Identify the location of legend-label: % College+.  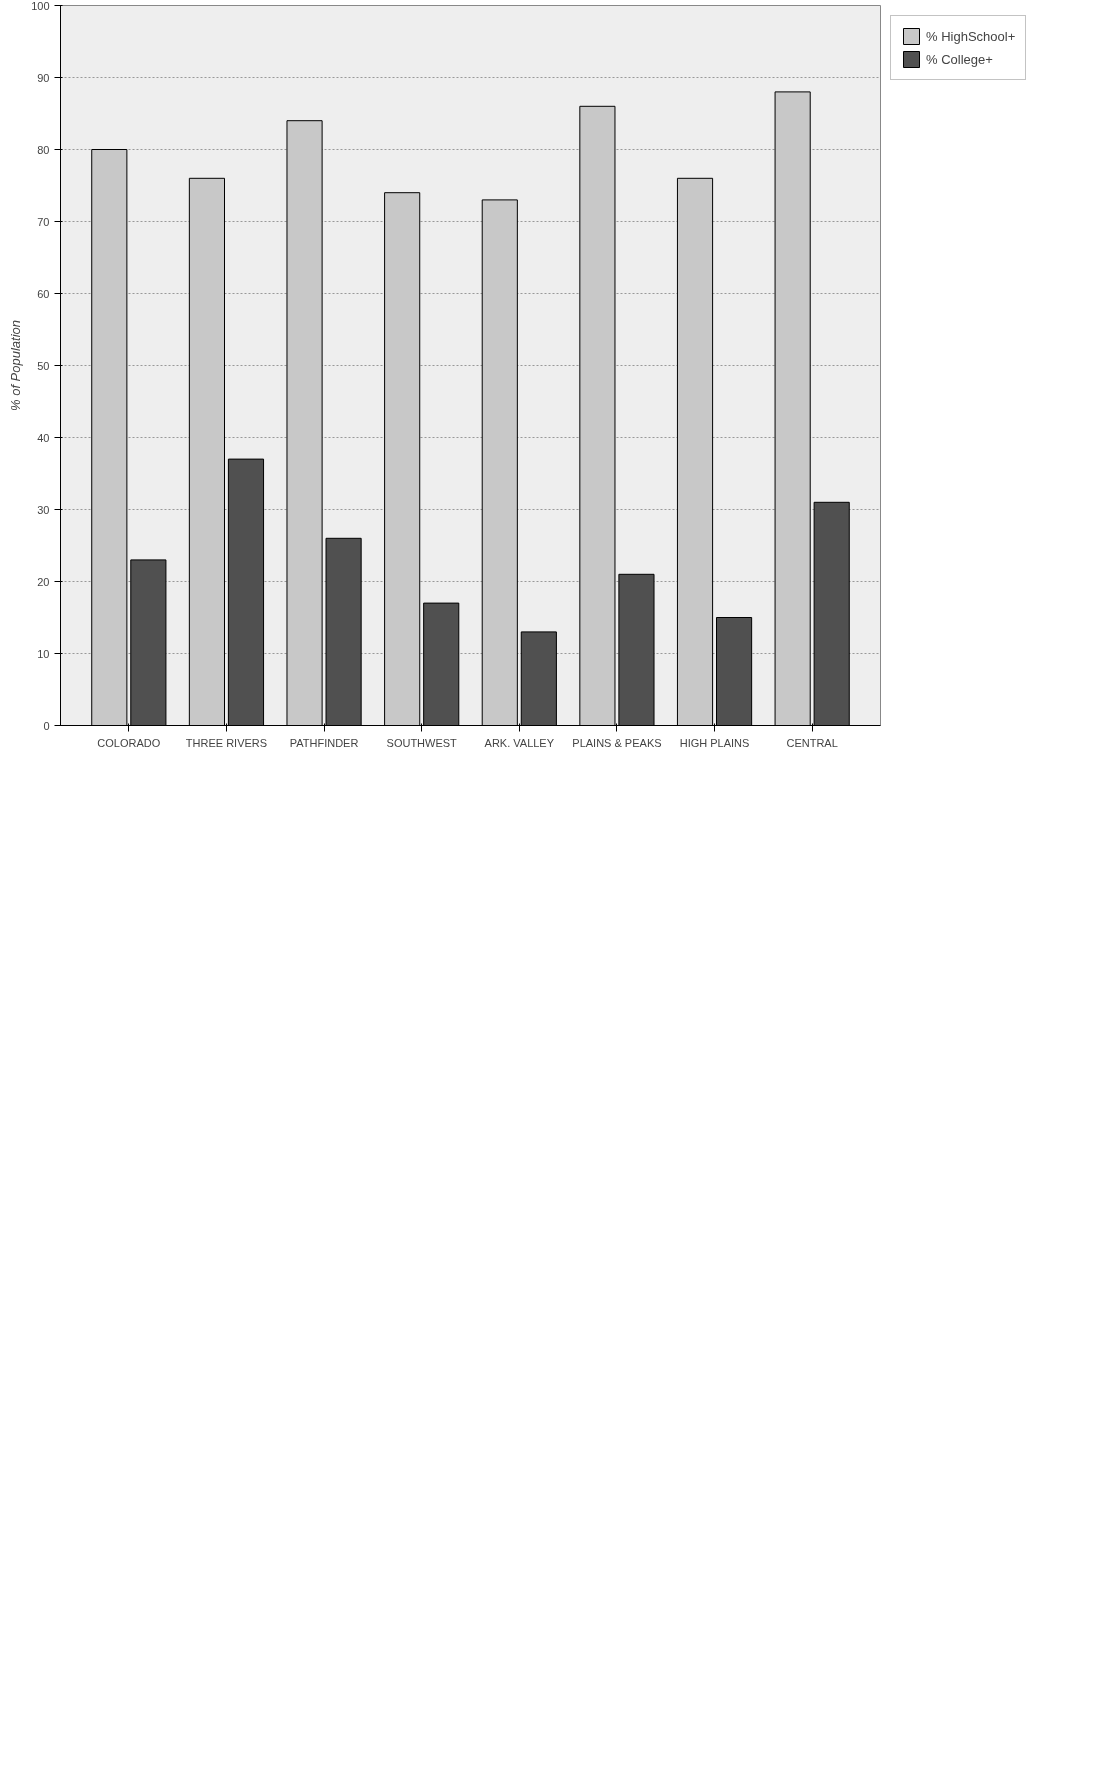
(959, 59).